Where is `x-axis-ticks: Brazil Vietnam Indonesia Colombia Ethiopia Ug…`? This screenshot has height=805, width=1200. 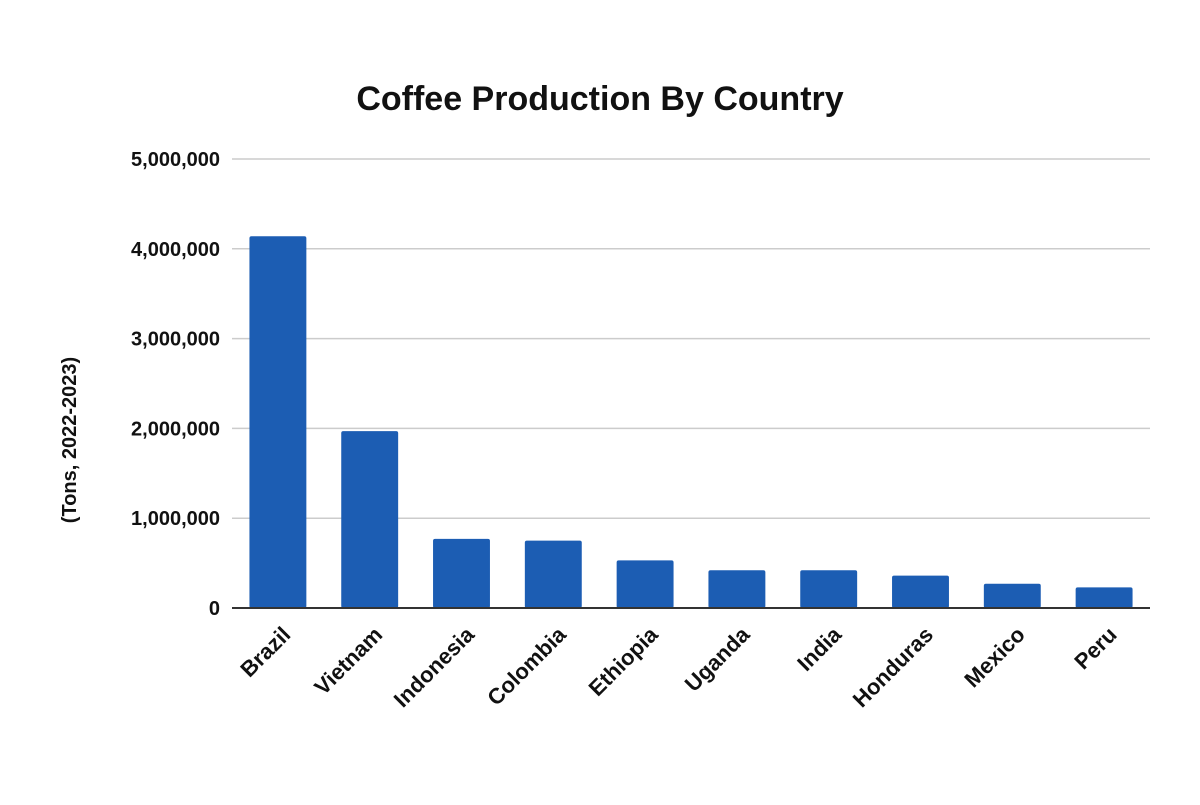
x-axis-ticks: Brazil Vietnam Indonesia Colombia Ethiopia Ug… is located at coordinates (678, 666).